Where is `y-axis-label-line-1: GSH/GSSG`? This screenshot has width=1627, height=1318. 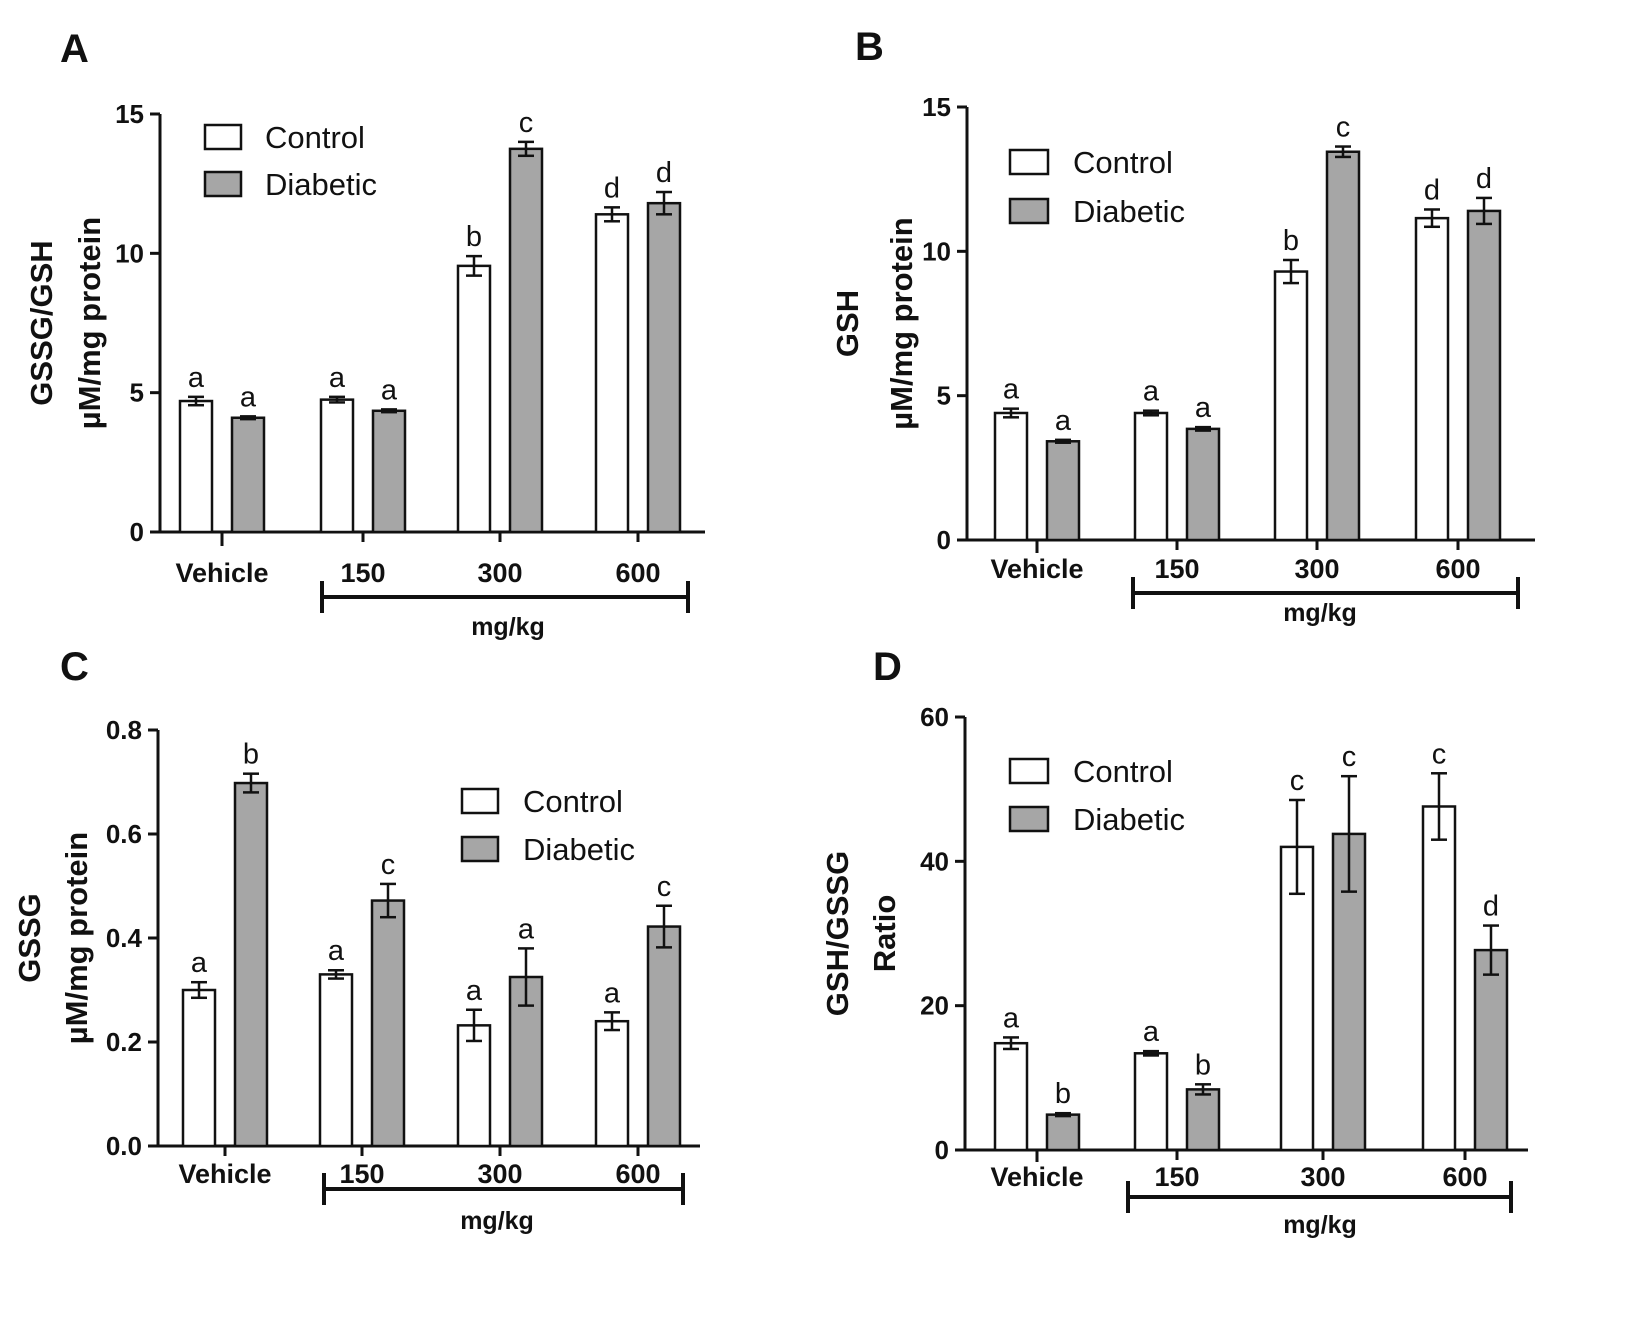 y-axis-label-line-1: GSH/GSSG is located at coordinates (837, 933).